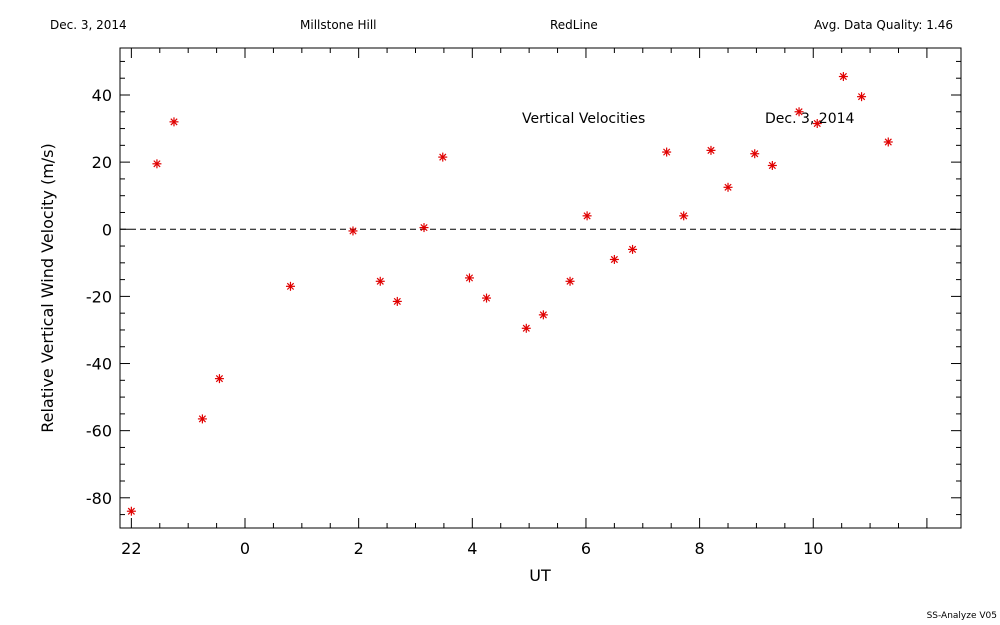 This screenshot has height=625, width=1000. What do you see at coordinates (99, 296) in the screenshot?
I see `y-tick-label: -20` at bounding box center [99, 296].